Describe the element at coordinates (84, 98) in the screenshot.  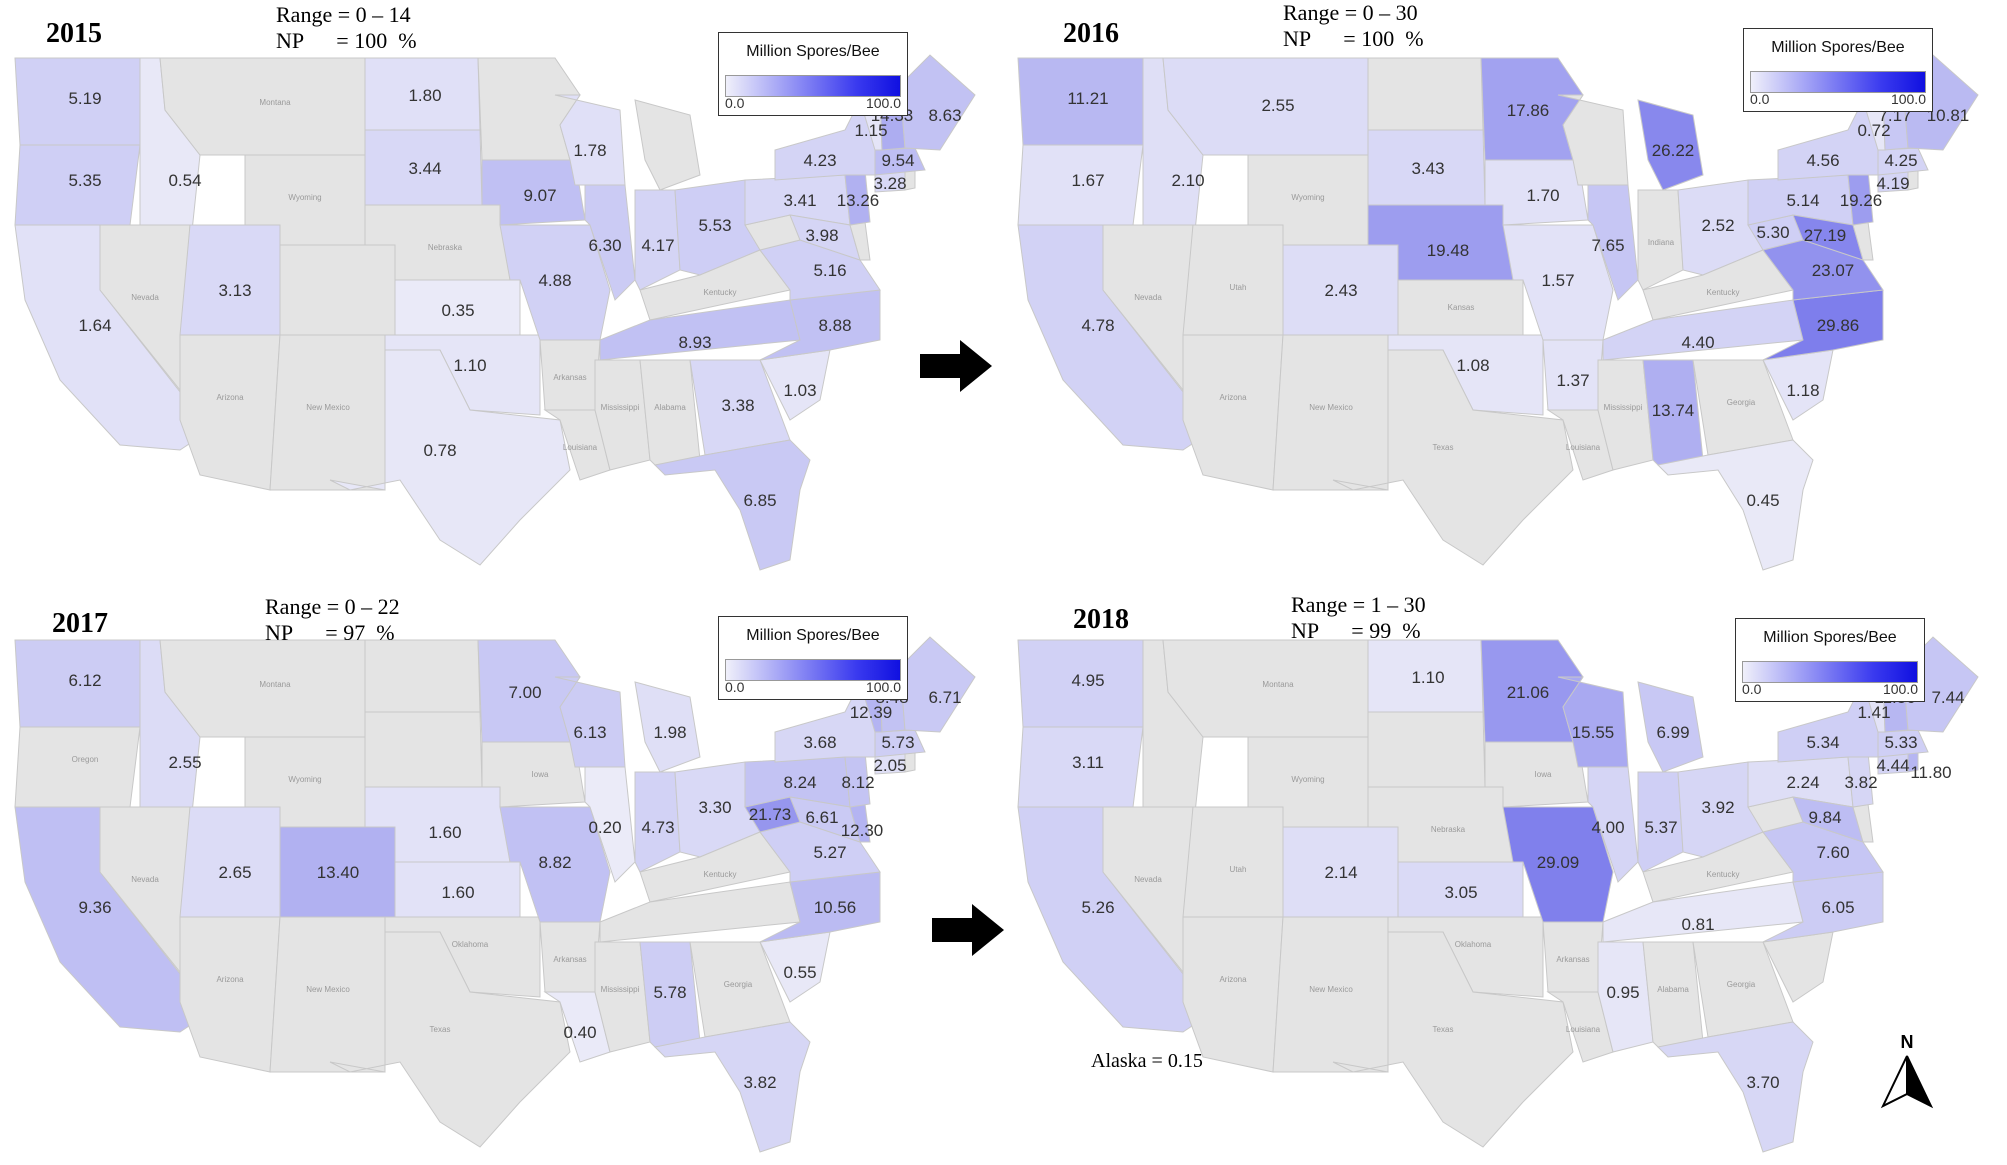
I see `state-value-label: 5.19` at that location.